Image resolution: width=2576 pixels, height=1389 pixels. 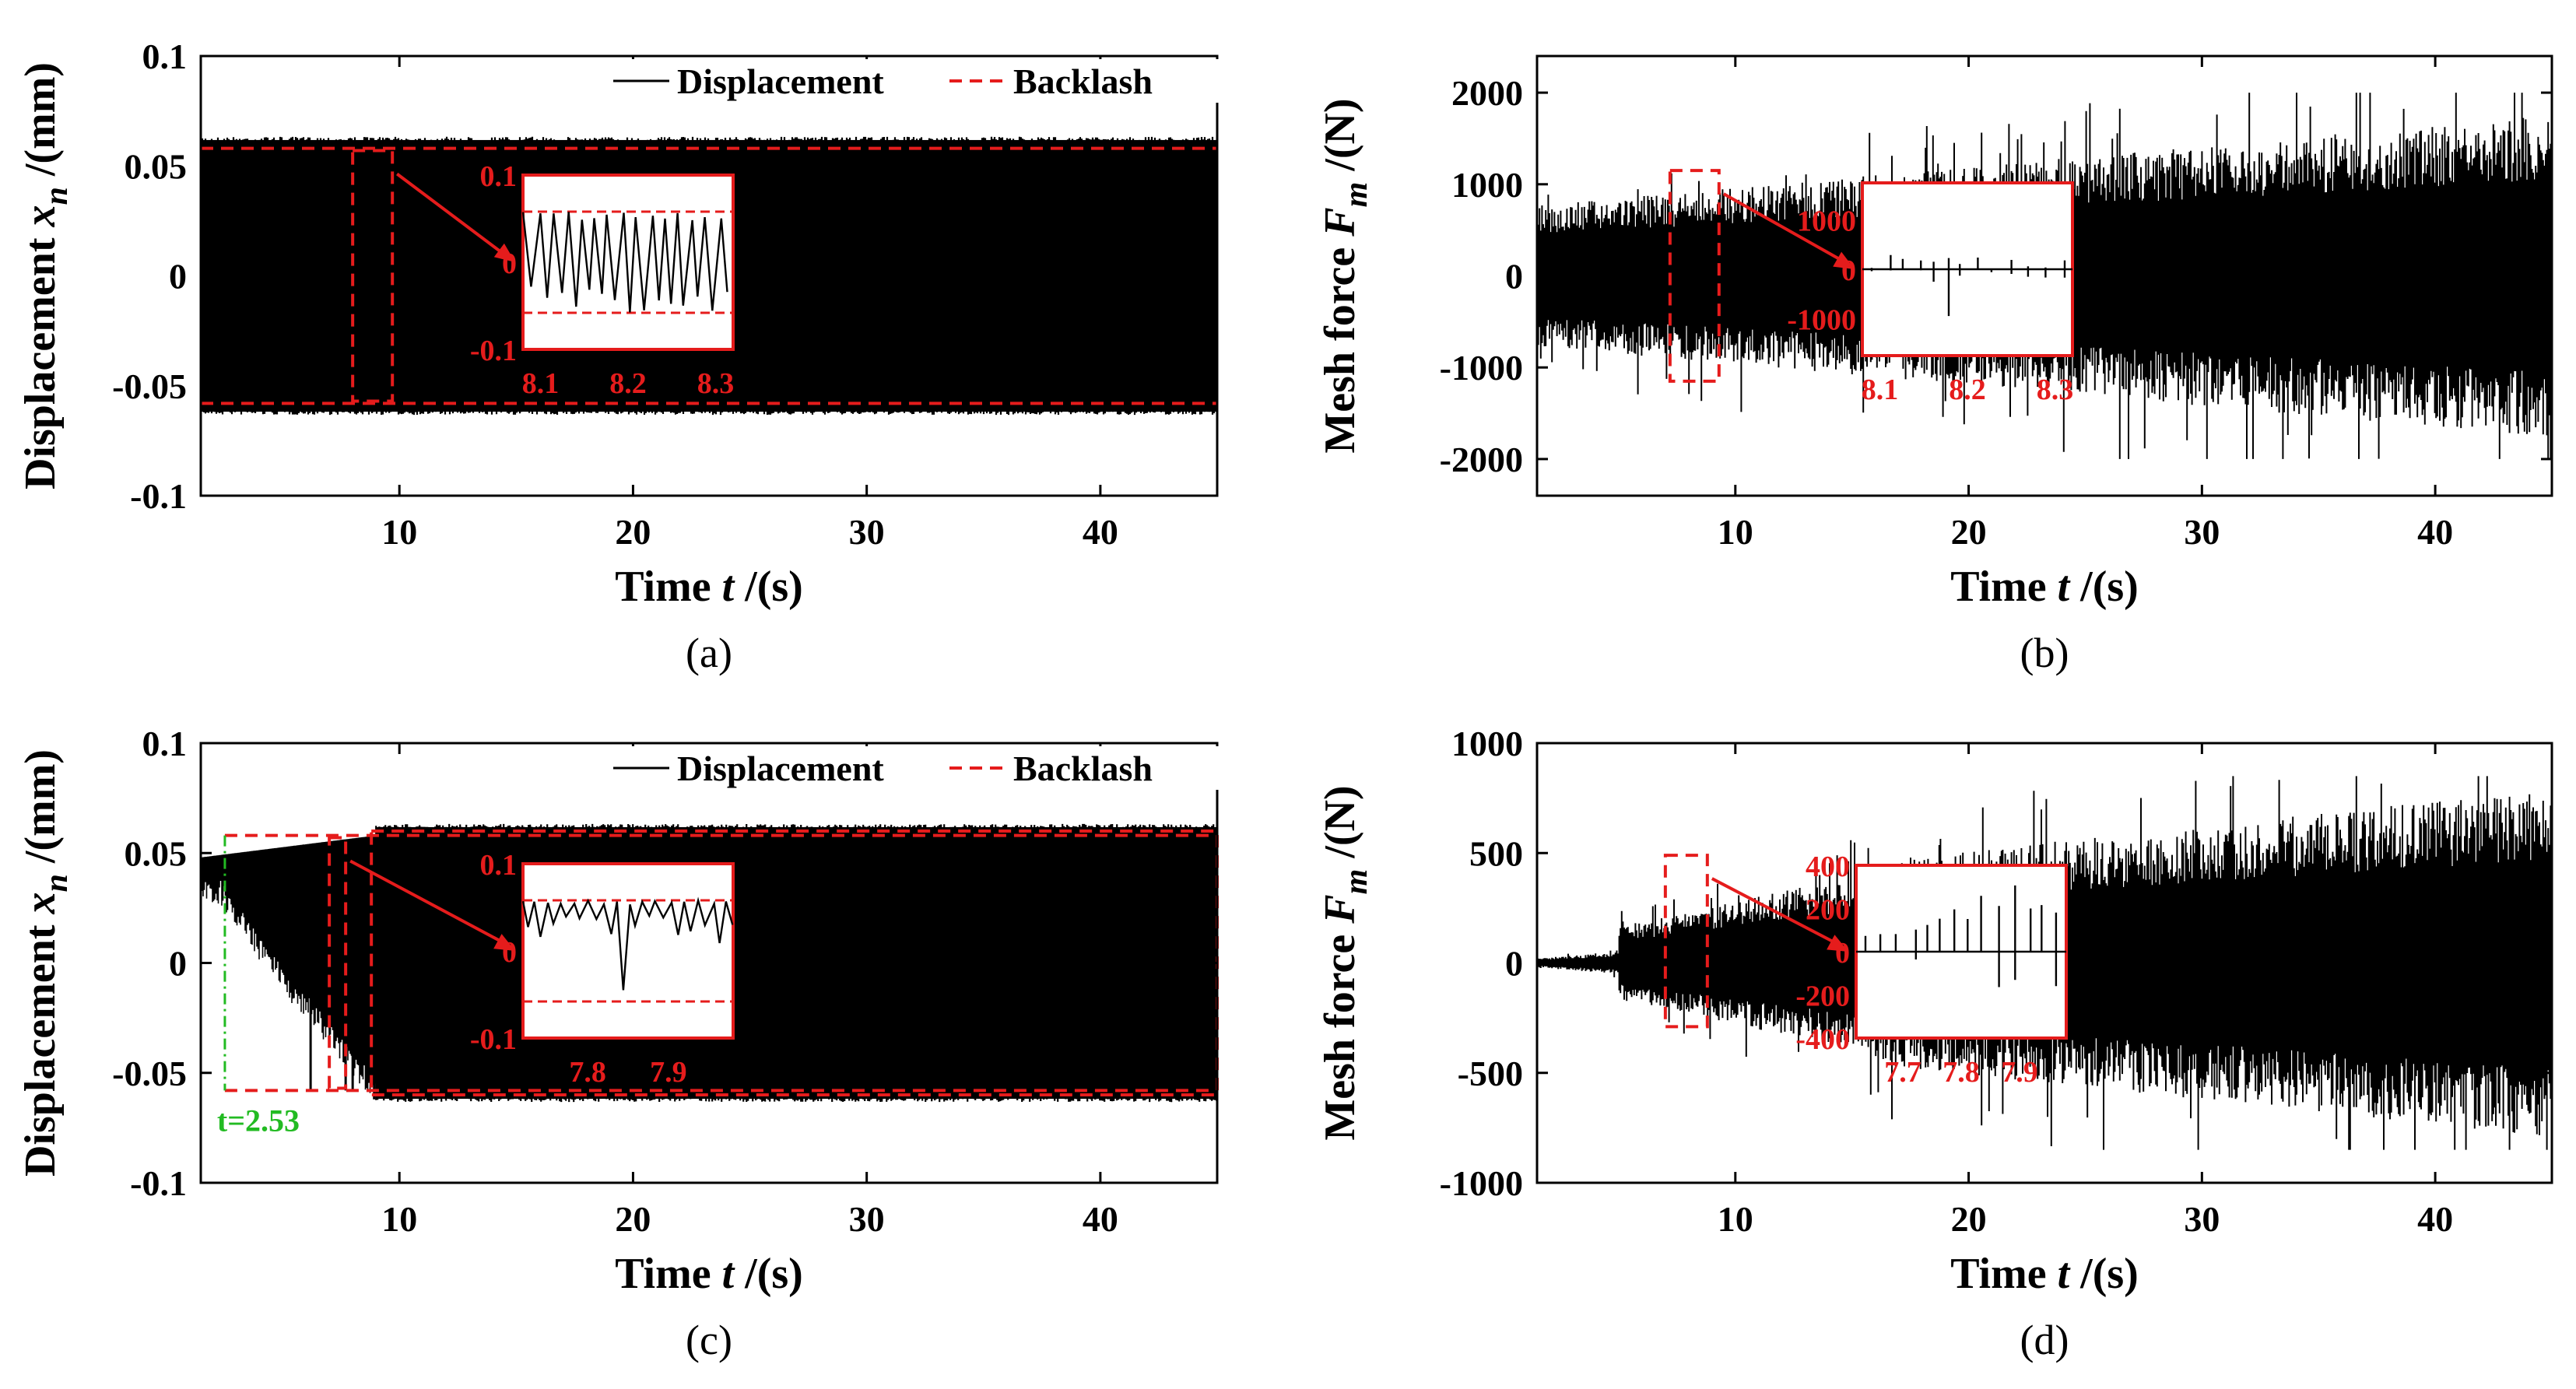 What do you see at coordinates (1487, 93) in the screenshot?
I see `y-tick-label: 2000` at bounding box center [1487, 93].